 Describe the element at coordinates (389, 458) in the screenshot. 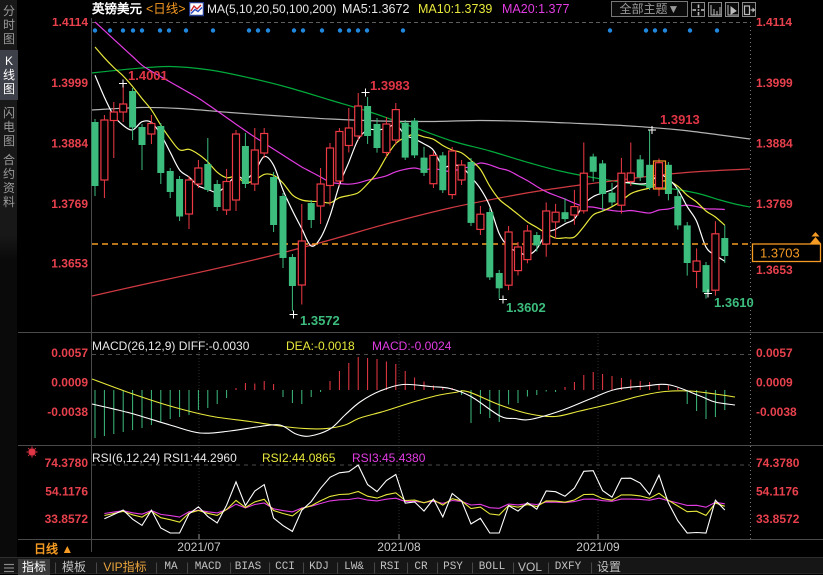

I see `svg-text: RSI3:45.4380` at that location.